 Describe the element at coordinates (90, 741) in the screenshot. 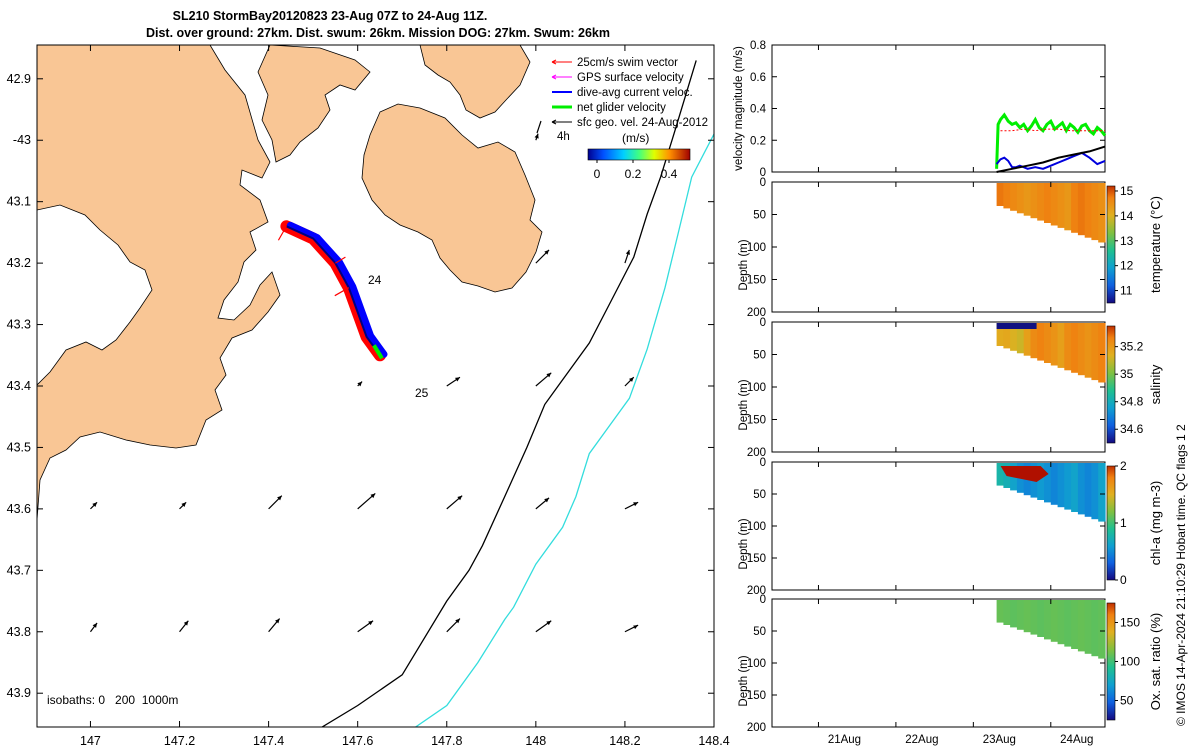

I see `map-xtick-label: 147` at that location.